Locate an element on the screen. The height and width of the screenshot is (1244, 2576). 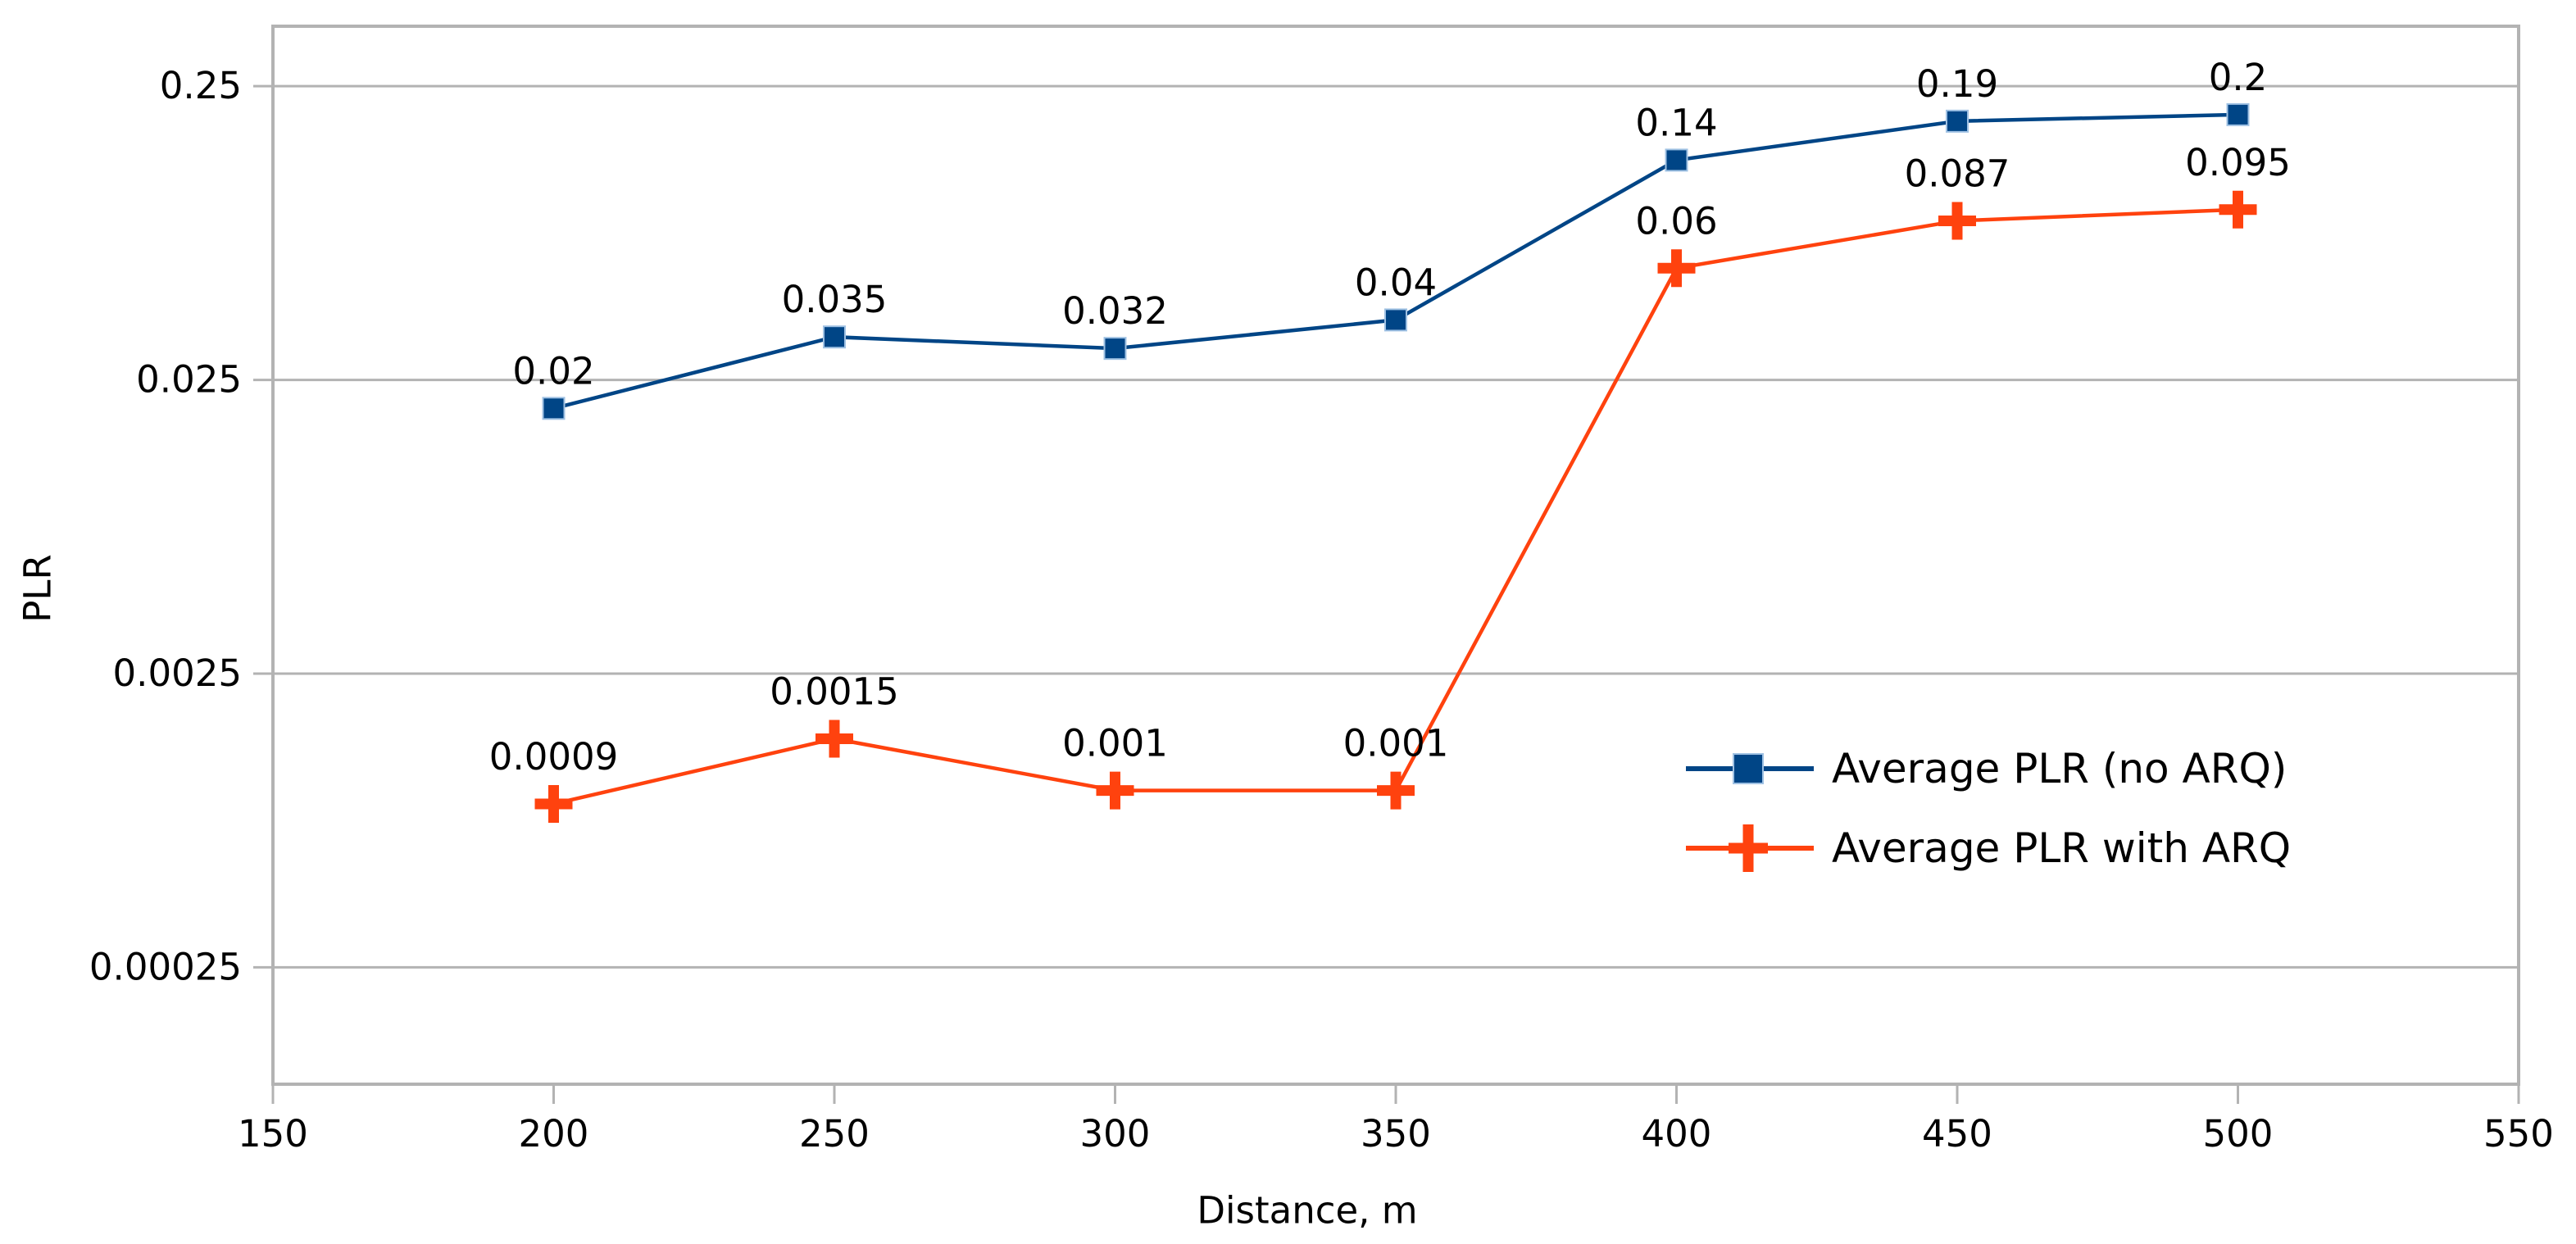
x-tick-label-550: 550 is located at coordinates (2518, 1133).